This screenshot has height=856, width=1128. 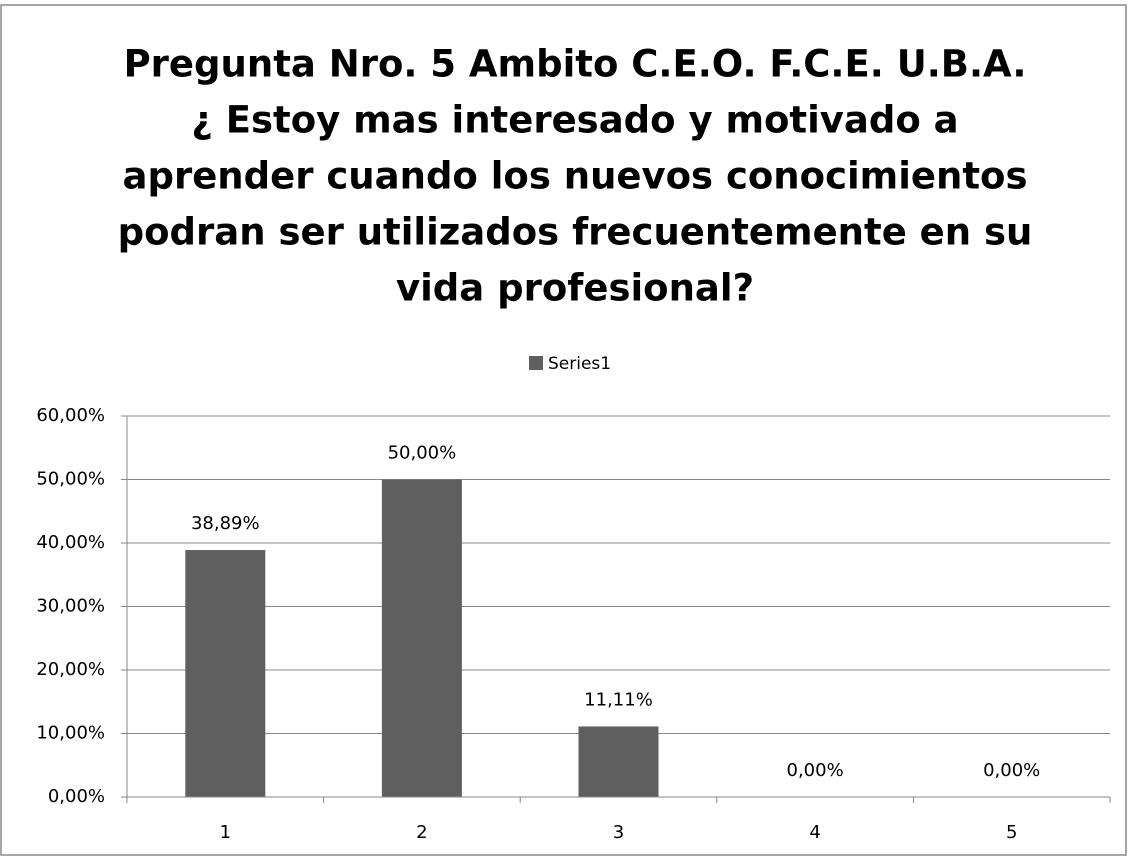 I want to click on data-label: 38,89%, so click(x=225, y=523).